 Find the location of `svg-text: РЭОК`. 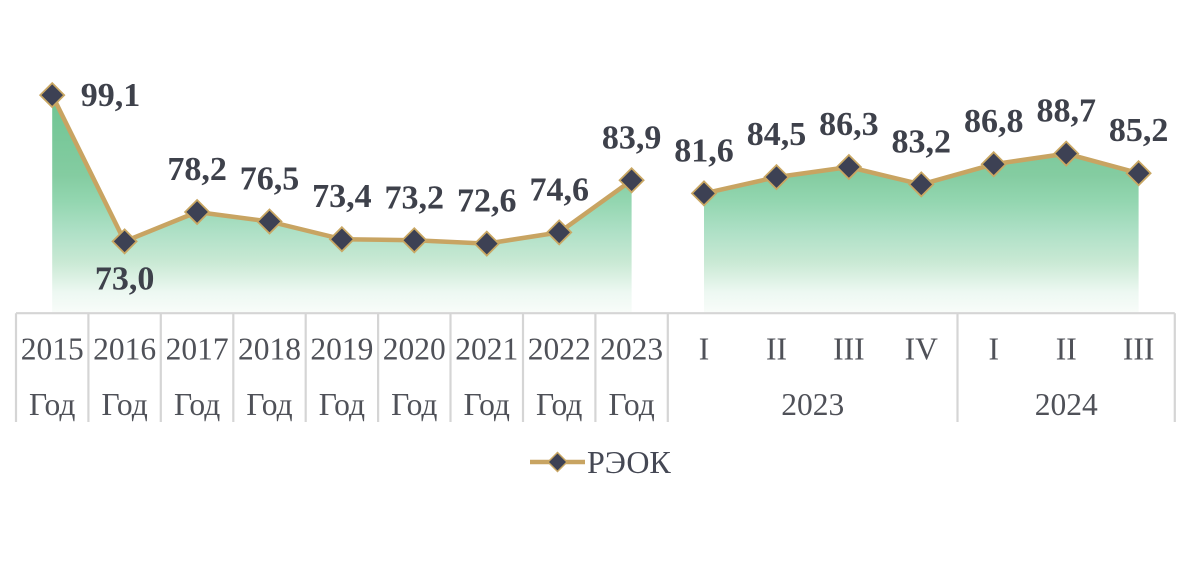

svg-text: РЭОК is located at coordinates (629, 462).